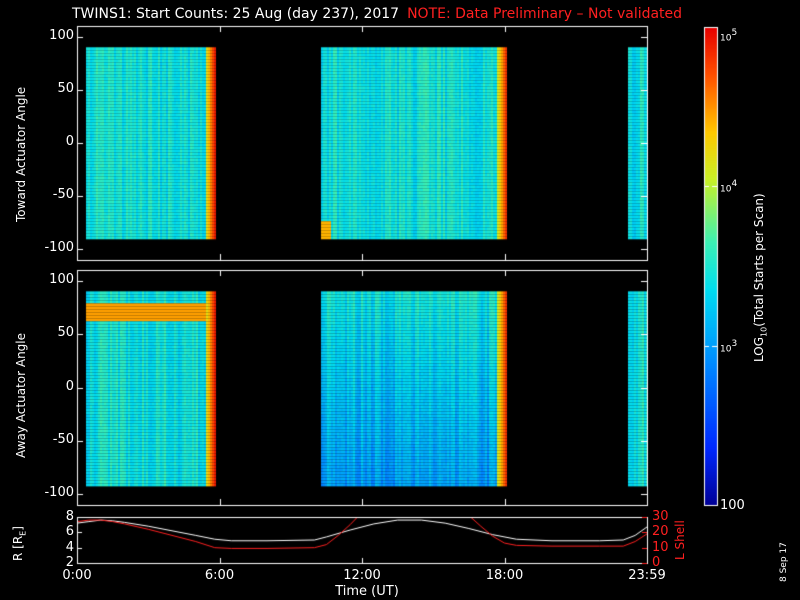 The image size is (800, 600). What do you see at coordinates (362, 575) in the screenshot?
I see `time-tick-label: 12:00` at bounding box center [362, 575].